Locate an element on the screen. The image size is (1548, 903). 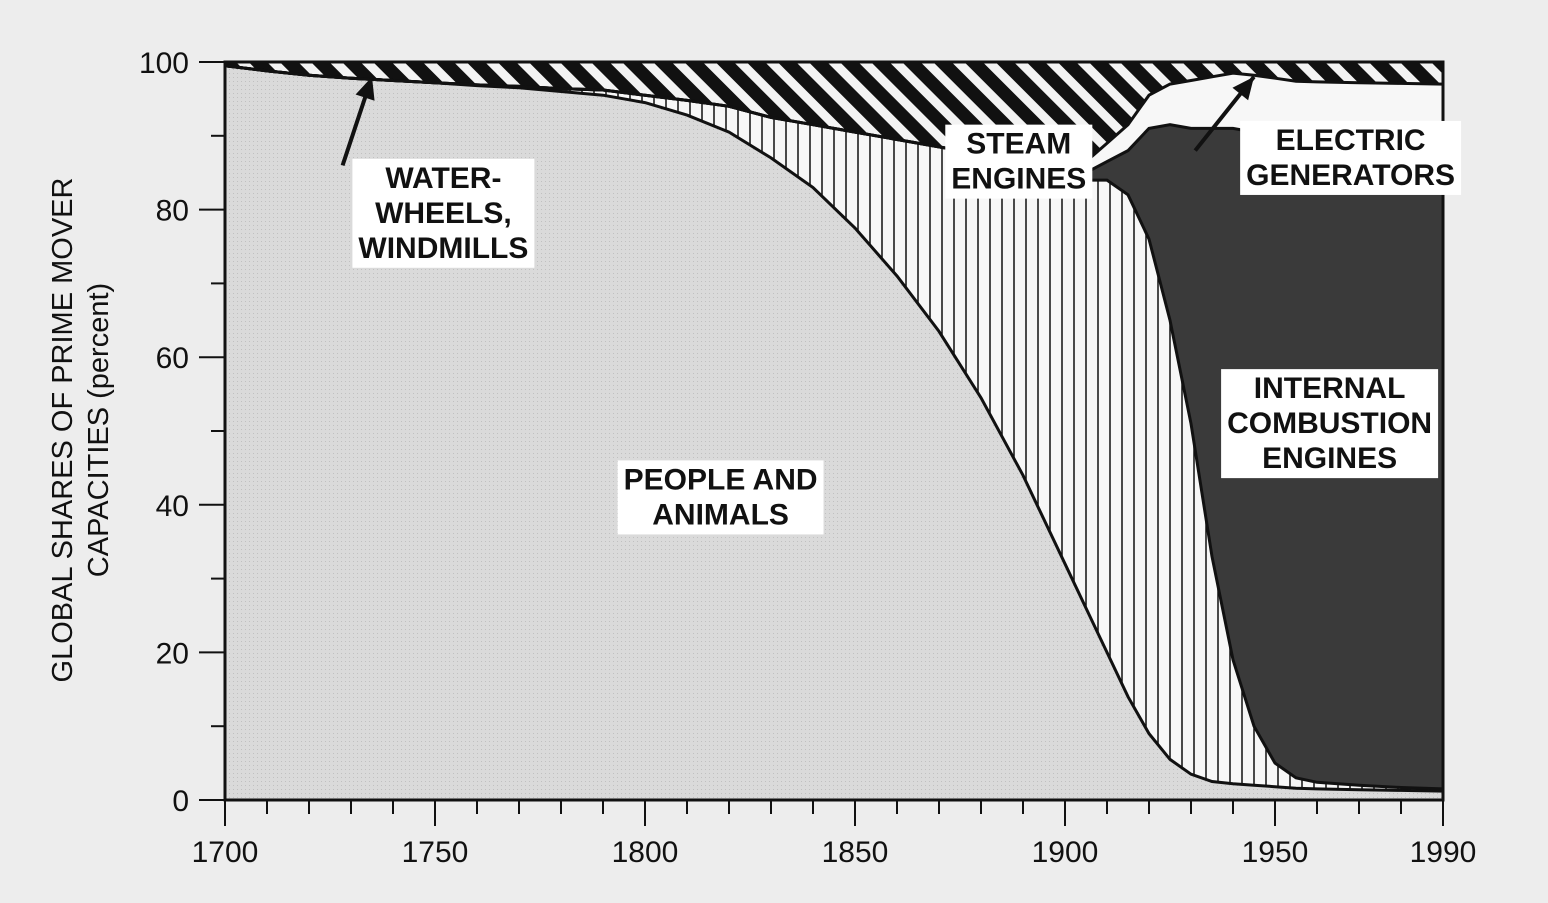
annotation-arrows is located at coordinates (798, 120).